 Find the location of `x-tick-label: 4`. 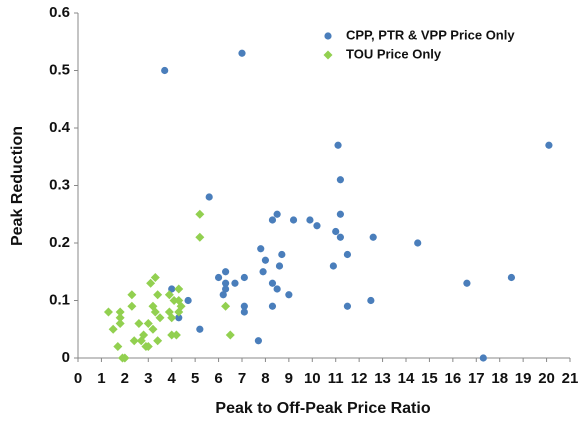

x-tick-label: 4 is located at coordinates (172, 378).